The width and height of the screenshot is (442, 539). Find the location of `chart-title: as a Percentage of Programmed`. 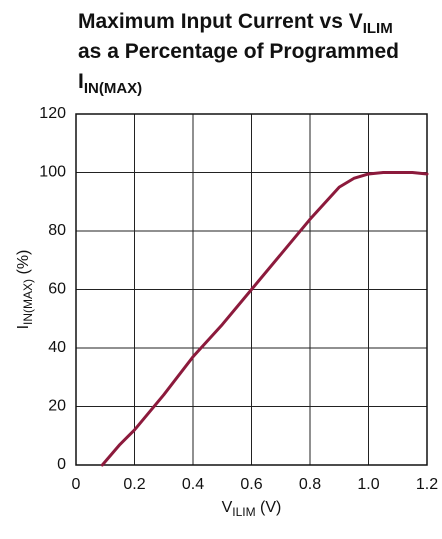

chart-title: as a Percentage of Programmed is located at coordinates (238, 51).